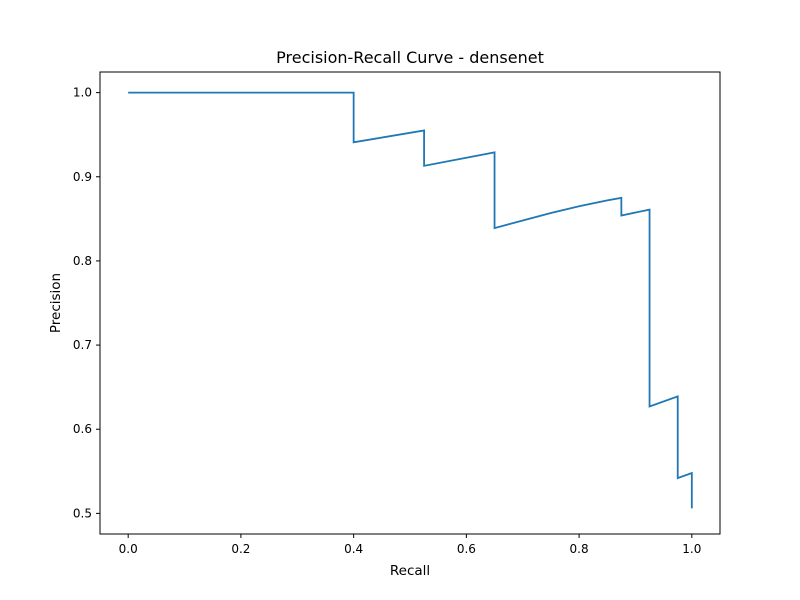  I want to click on x-axis-label: Recall, so click(410, 571).